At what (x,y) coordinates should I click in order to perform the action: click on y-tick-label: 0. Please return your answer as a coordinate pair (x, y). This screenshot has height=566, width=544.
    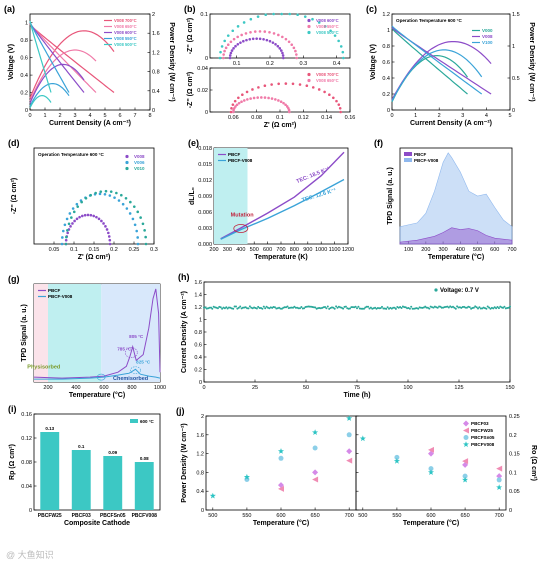
    Looking at the image, I should click on (388, 111).